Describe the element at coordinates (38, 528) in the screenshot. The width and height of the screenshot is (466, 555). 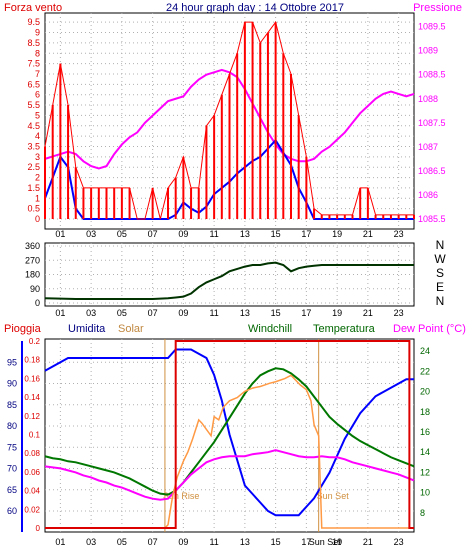
I see `rain-tick-label: 0` at that location.